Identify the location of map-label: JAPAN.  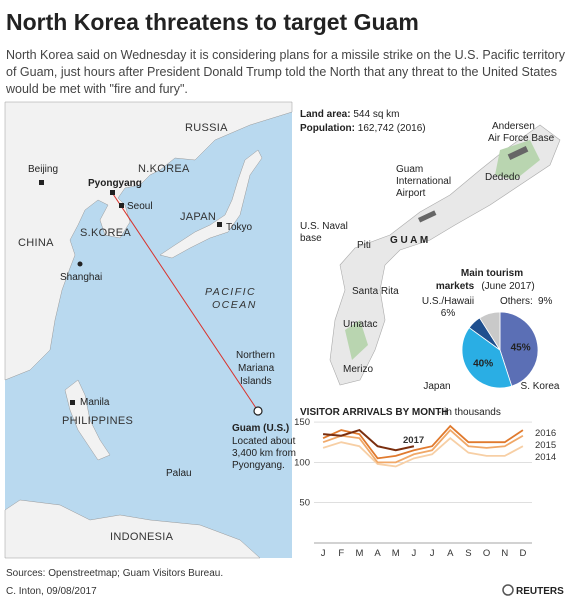
(198, 217).